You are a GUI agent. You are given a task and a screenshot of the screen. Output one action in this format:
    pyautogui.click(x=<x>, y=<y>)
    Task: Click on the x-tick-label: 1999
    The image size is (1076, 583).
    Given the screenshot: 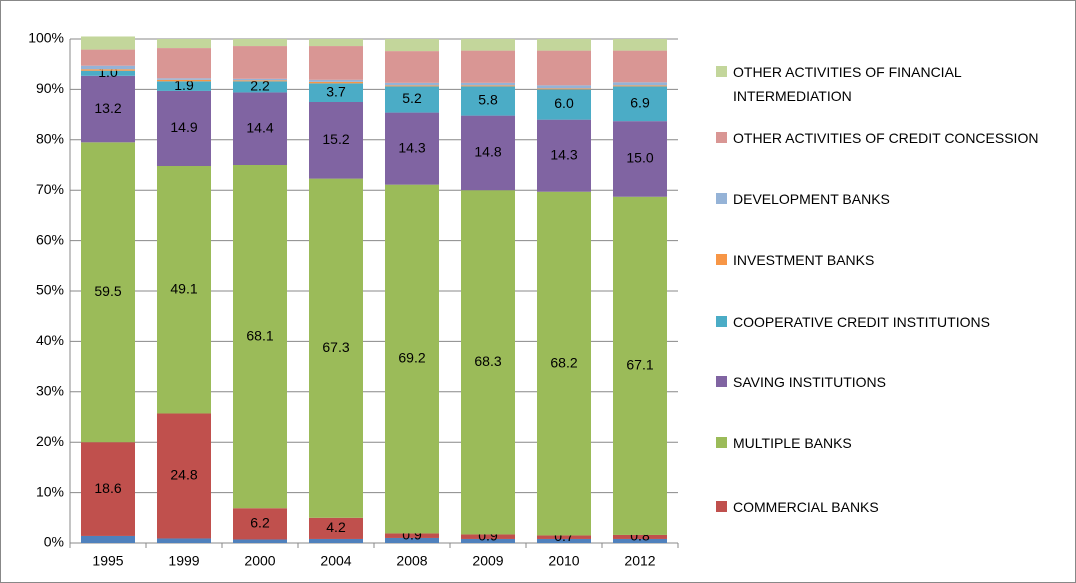 What is the action you would take?
    pyautogui.click(x=183, y=561)
    